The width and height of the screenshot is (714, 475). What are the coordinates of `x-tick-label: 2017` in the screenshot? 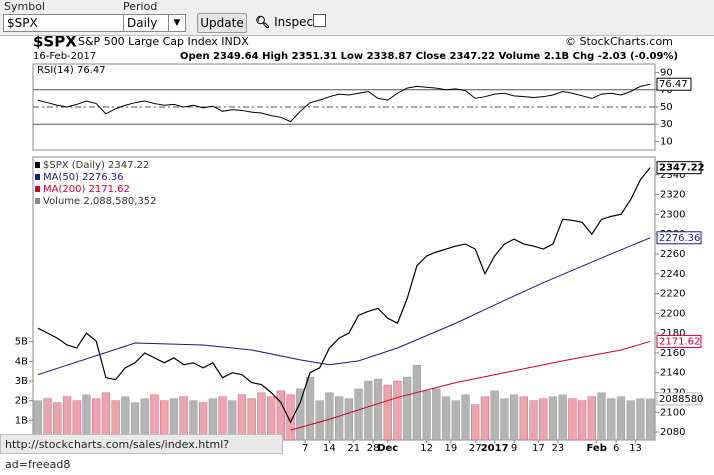 It's located at (495, 448).